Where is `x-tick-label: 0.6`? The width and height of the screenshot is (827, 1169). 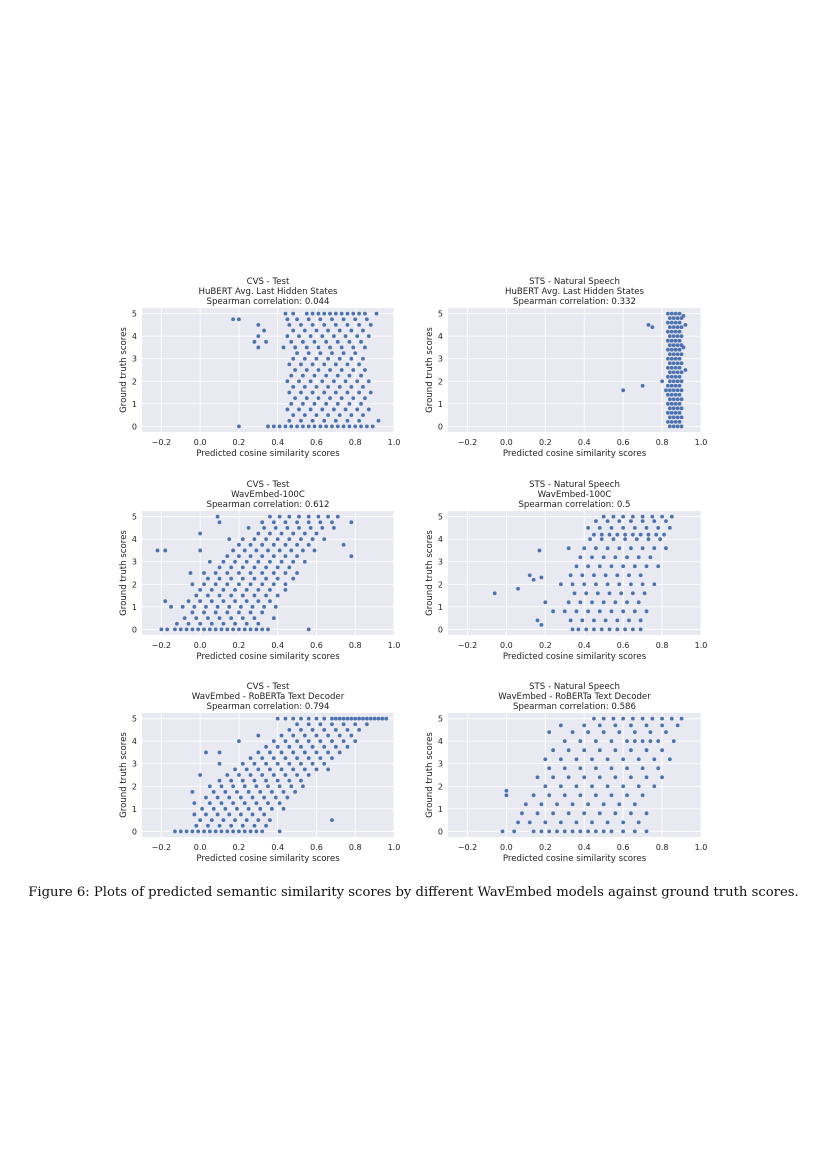 x-tick-label: 0.6 is located at coordinates (316, 847).